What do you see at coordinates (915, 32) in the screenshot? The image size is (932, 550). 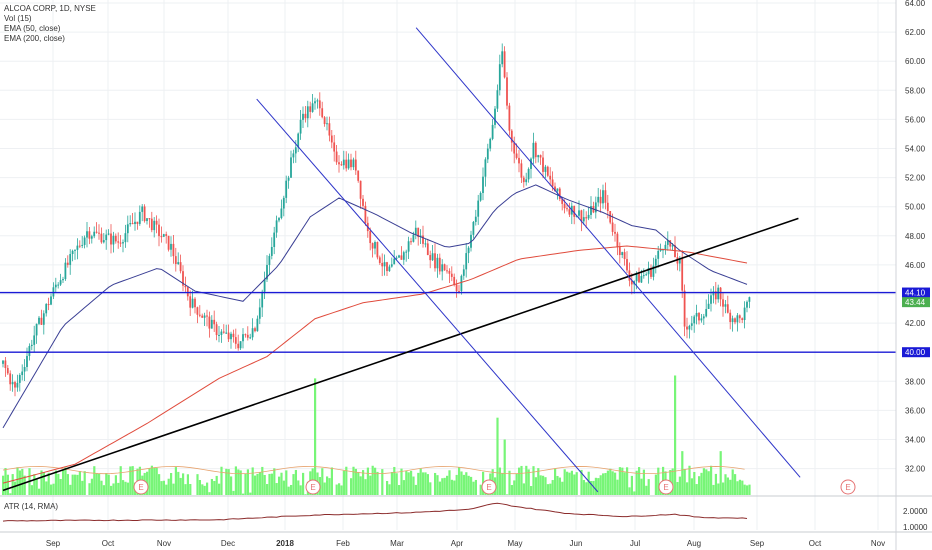 I see `price-tick-label: 62.00` at bounding box center [915, 32].